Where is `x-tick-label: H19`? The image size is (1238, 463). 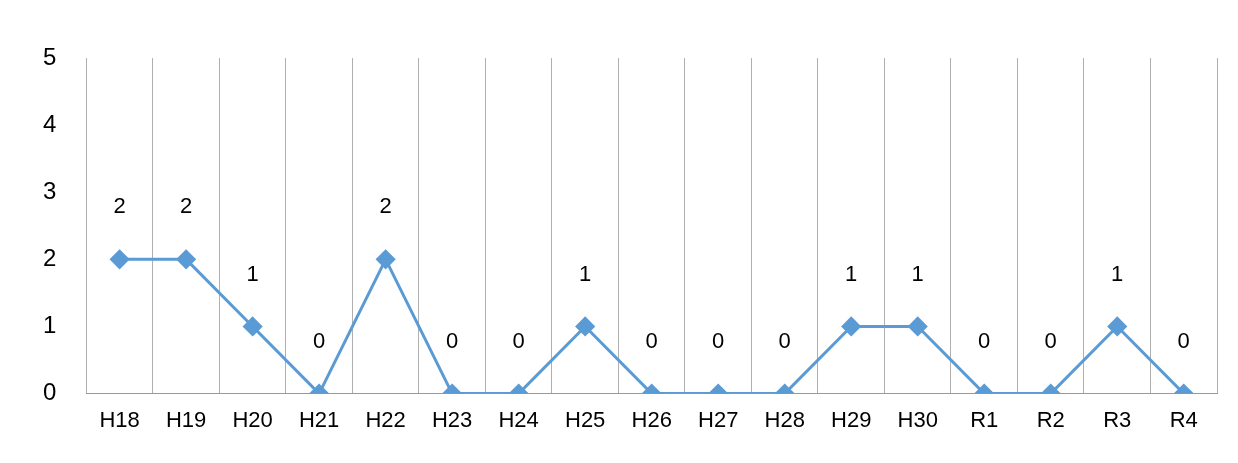 x-tick-label: H19 is located at coordinates (186, 419).